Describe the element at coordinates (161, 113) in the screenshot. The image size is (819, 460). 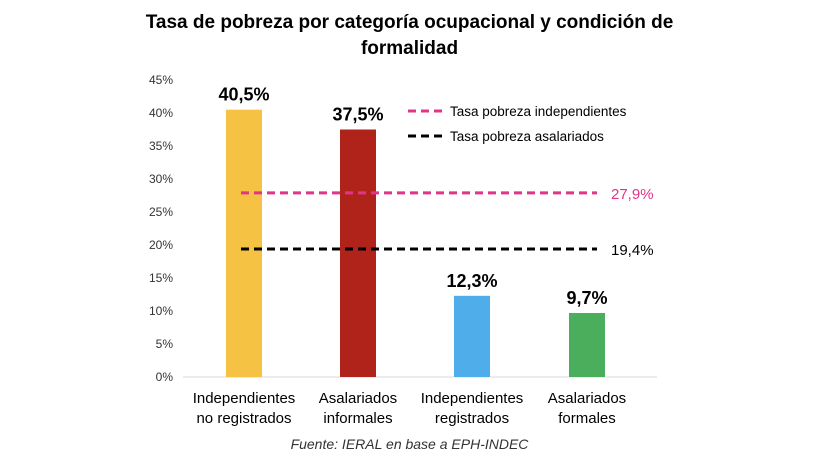
I see `y-tick-label: 40%` at that location.